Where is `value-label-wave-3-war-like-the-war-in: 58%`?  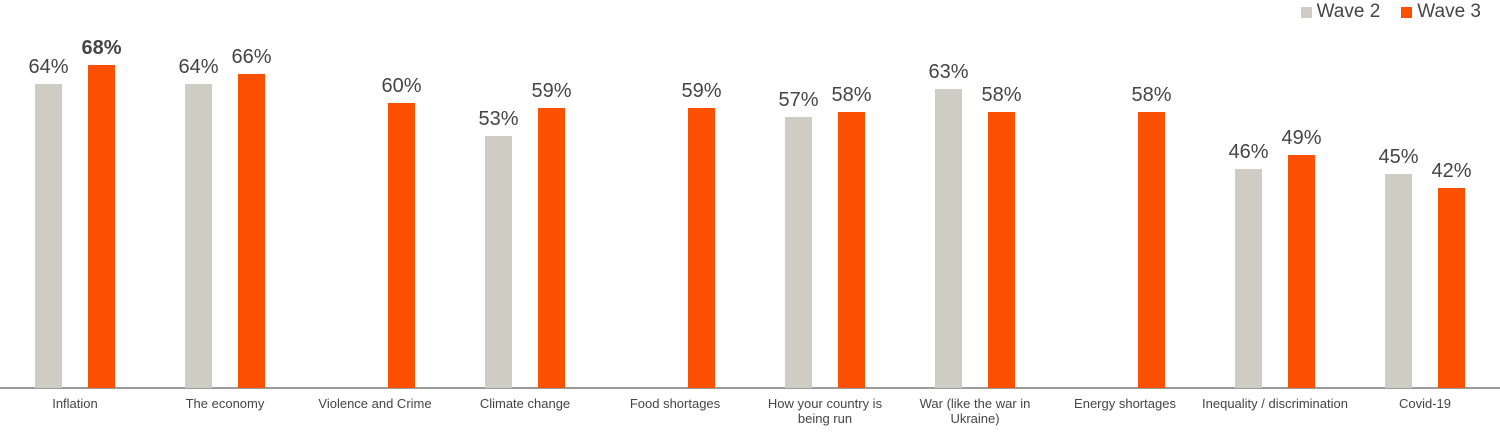 value-label-wave-3-war-like-the-war-in: 58% is located at coordinates (1001, 95).